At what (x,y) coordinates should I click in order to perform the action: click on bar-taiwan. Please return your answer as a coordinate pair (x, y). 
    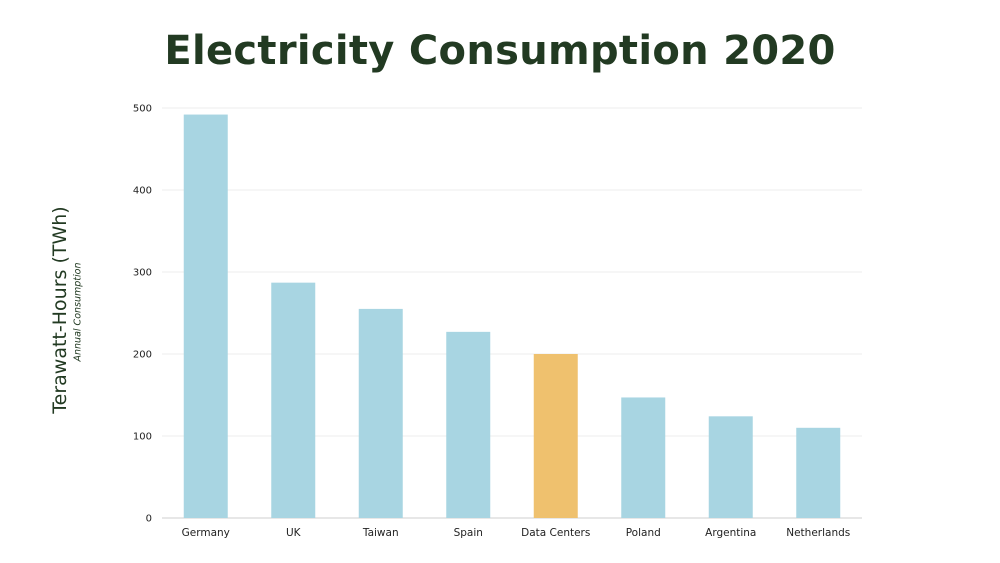
    Looking at the image, I should click on (380, 413).